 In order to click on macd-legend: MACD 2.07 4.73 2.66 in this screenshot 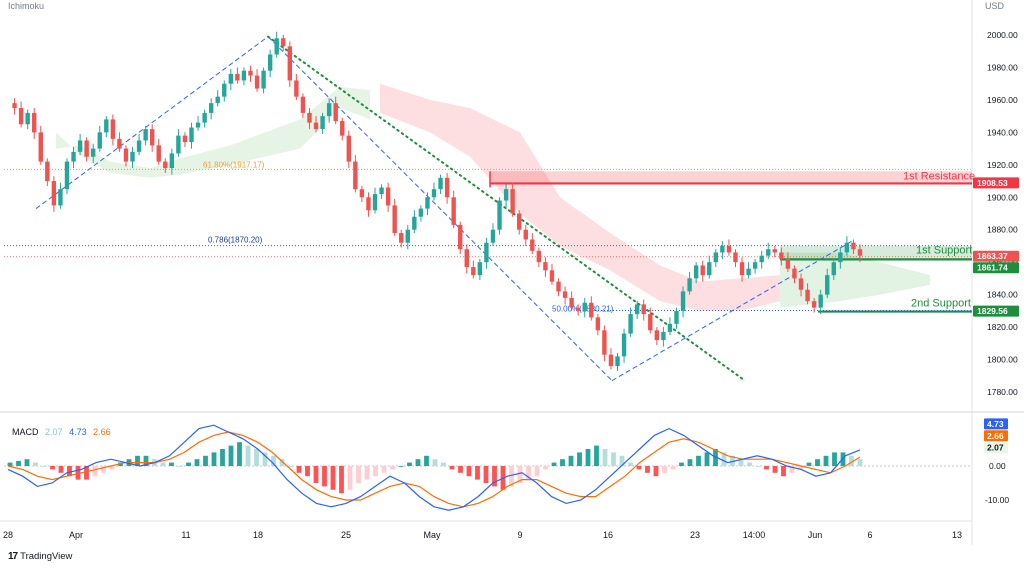, I will do `click(63, 432)`.